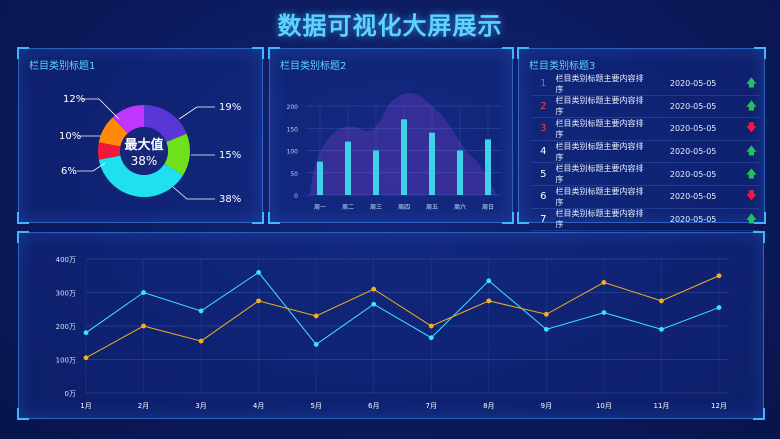  I want to click on donut-label: 19%, so click(230, 107).